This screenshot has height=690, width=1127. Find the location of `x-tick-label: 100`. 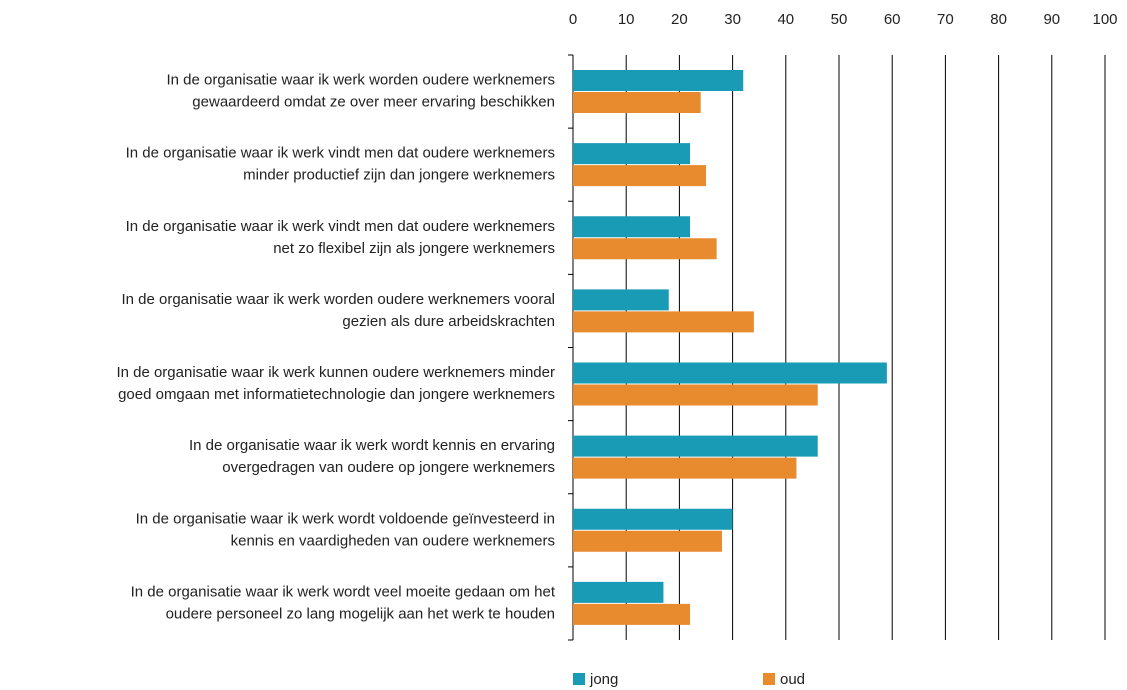

x-tick-label: 100 is located at coordinates (1104, 19).